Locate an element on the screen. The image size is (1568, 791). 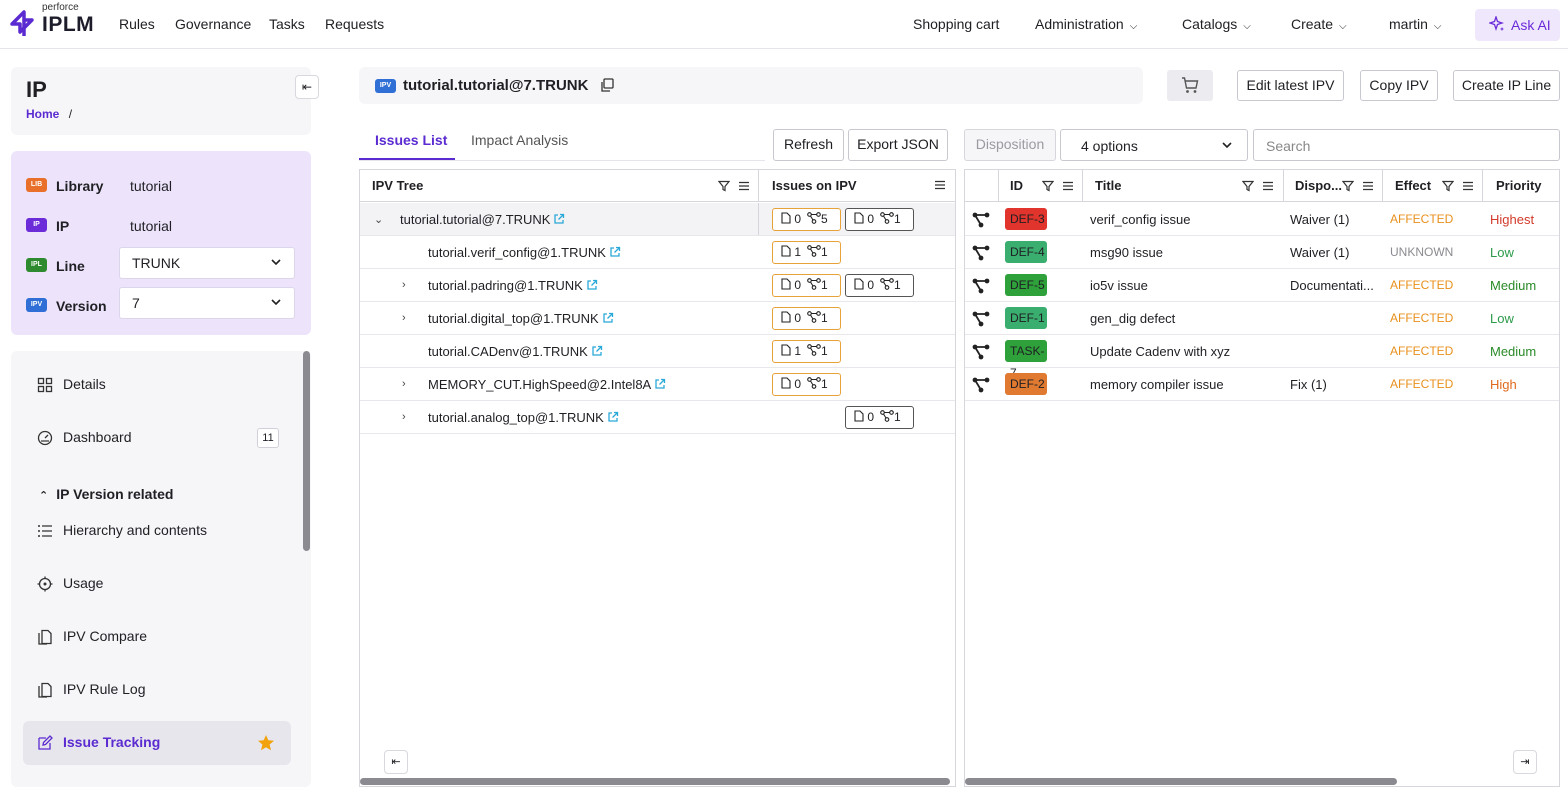
issue-id-tag: DEF-5 is located at coordinates (1026, 285).